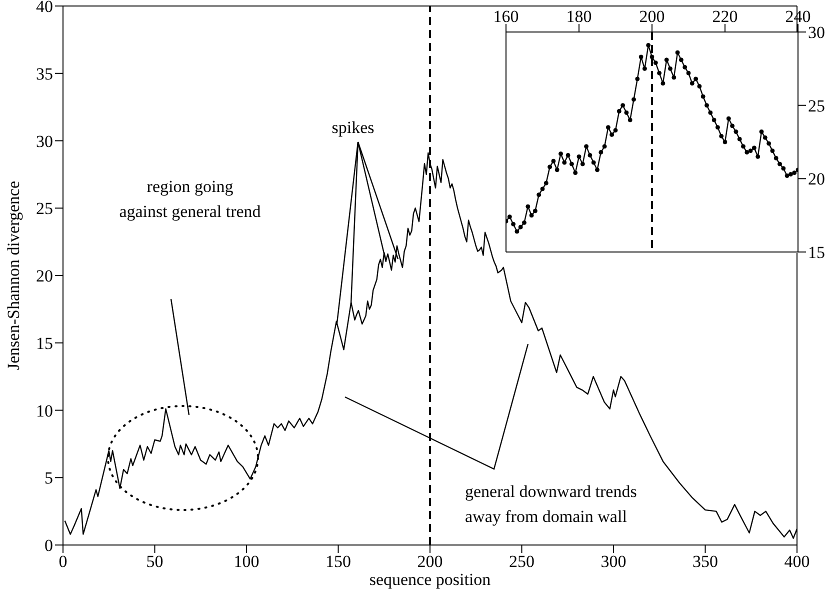 This screenshot has width=828, height=594. Describe the element at coordinates (705, 562) in the screenshot. I see `x-tick-label: 350` at that location.